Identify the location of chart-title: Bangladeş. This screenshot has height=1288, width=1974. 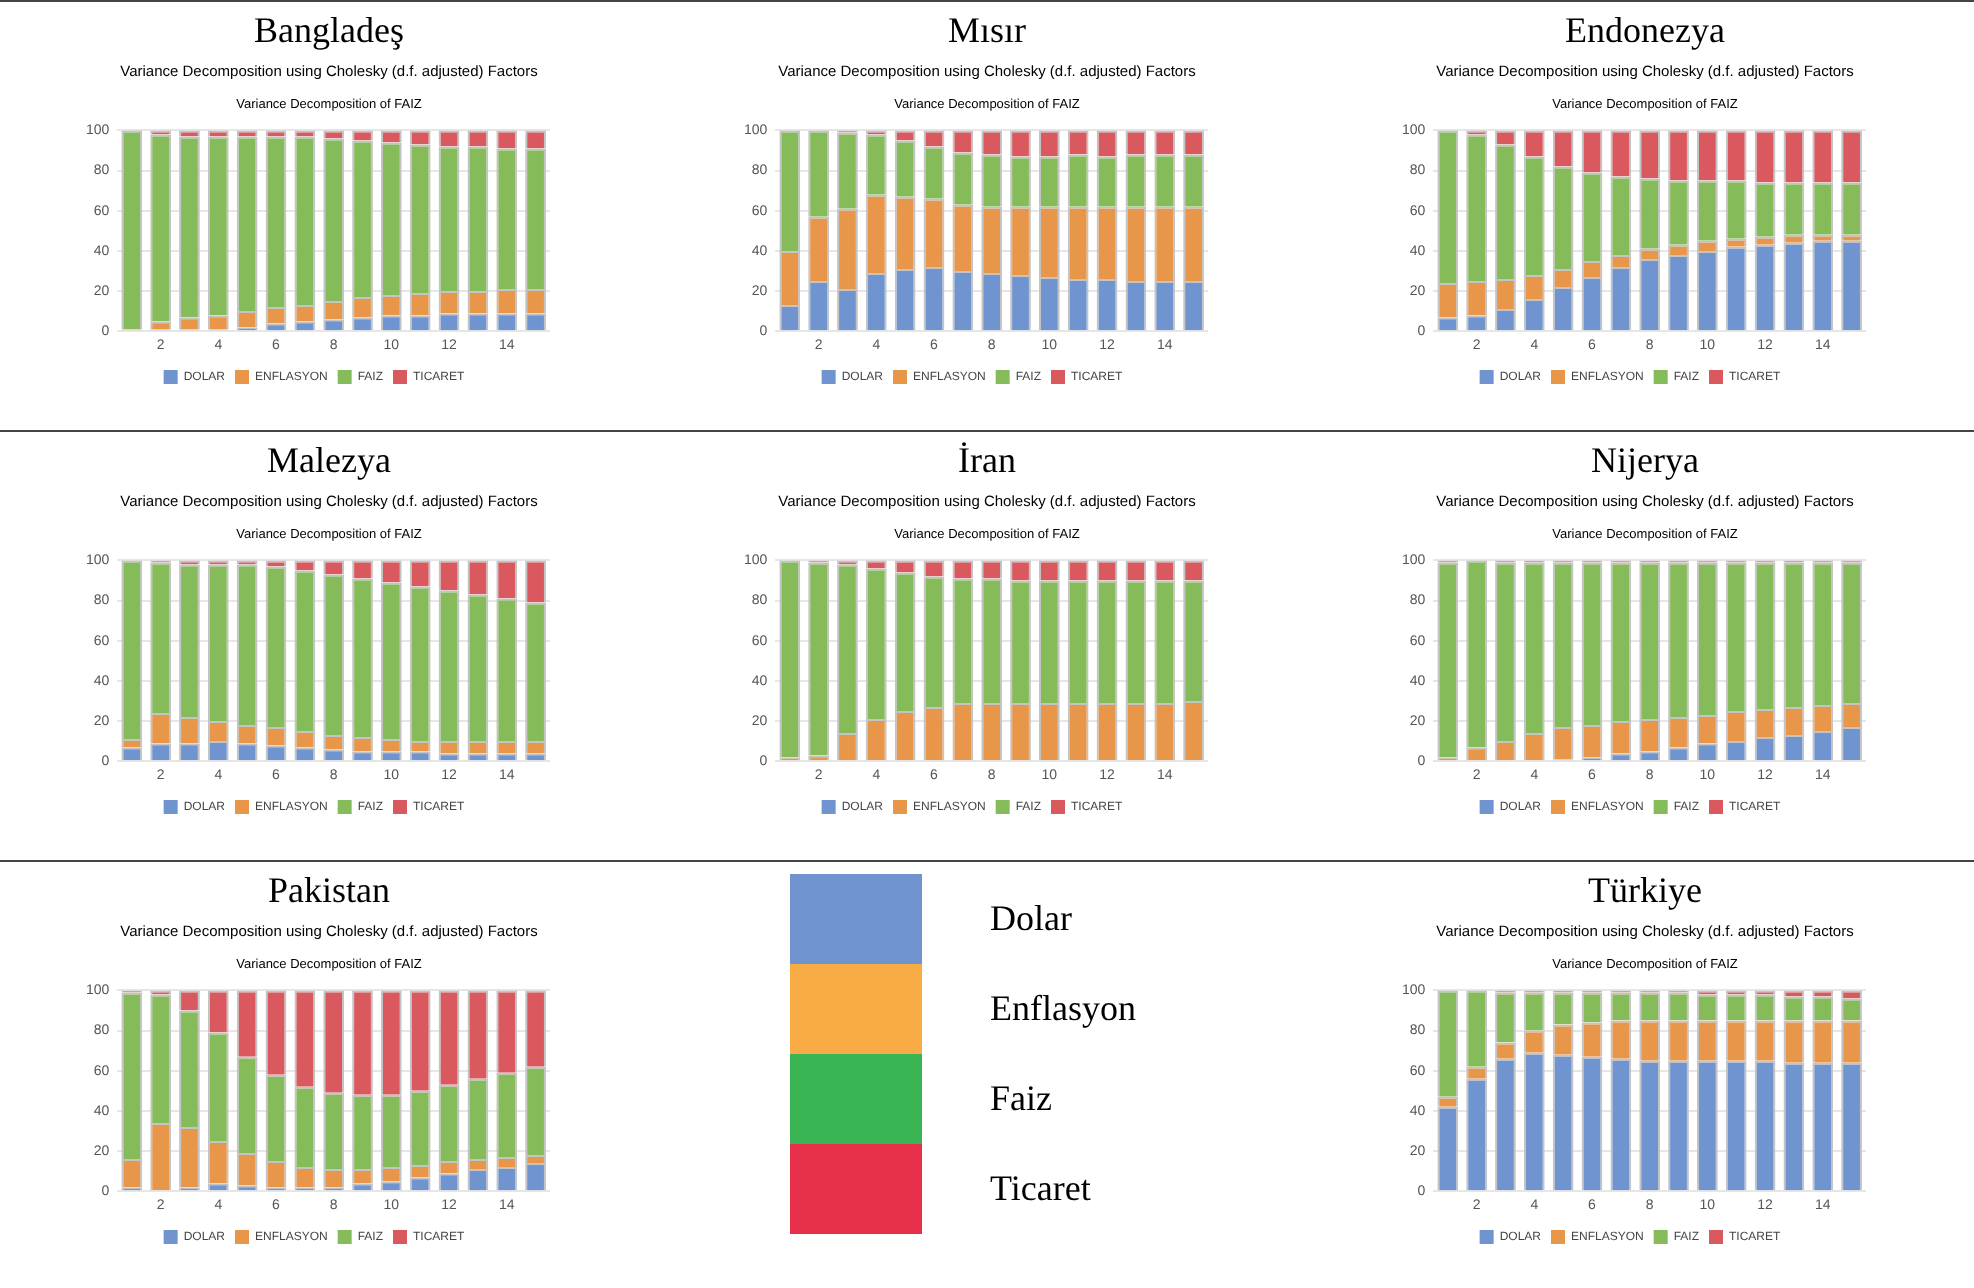
(329, 30).